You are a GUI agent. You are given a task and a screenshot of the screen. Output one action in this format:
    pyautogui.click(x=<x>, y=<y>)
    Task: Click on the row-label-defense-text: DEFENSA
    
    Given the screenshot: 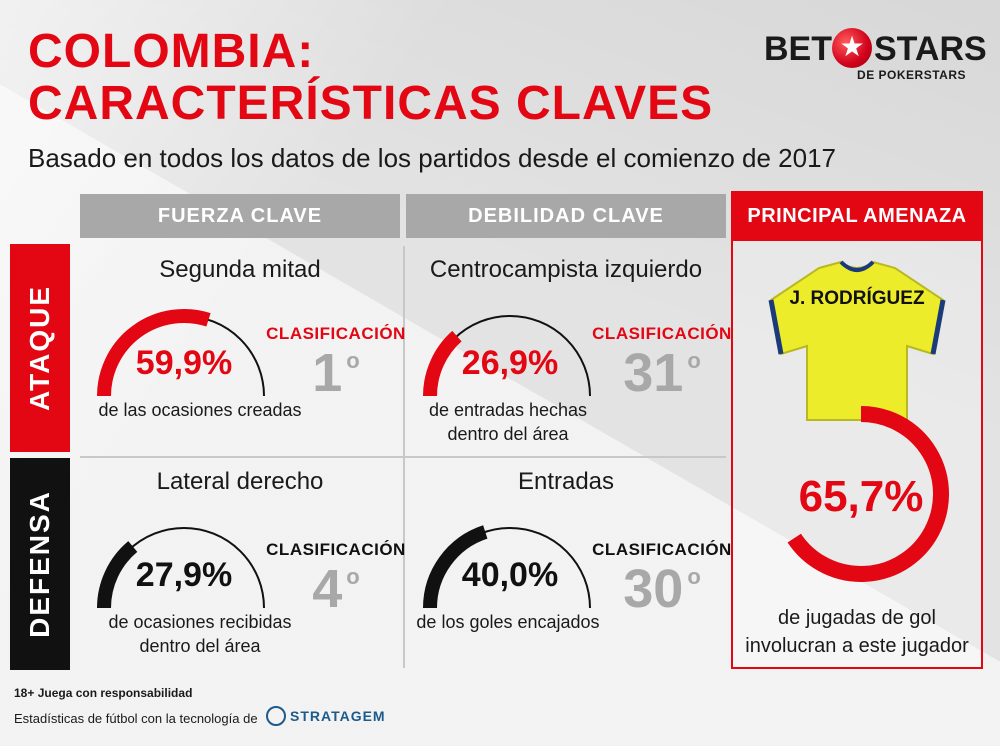 What is the action you would take?
    pyautogui.click(x=39, y=564)
    